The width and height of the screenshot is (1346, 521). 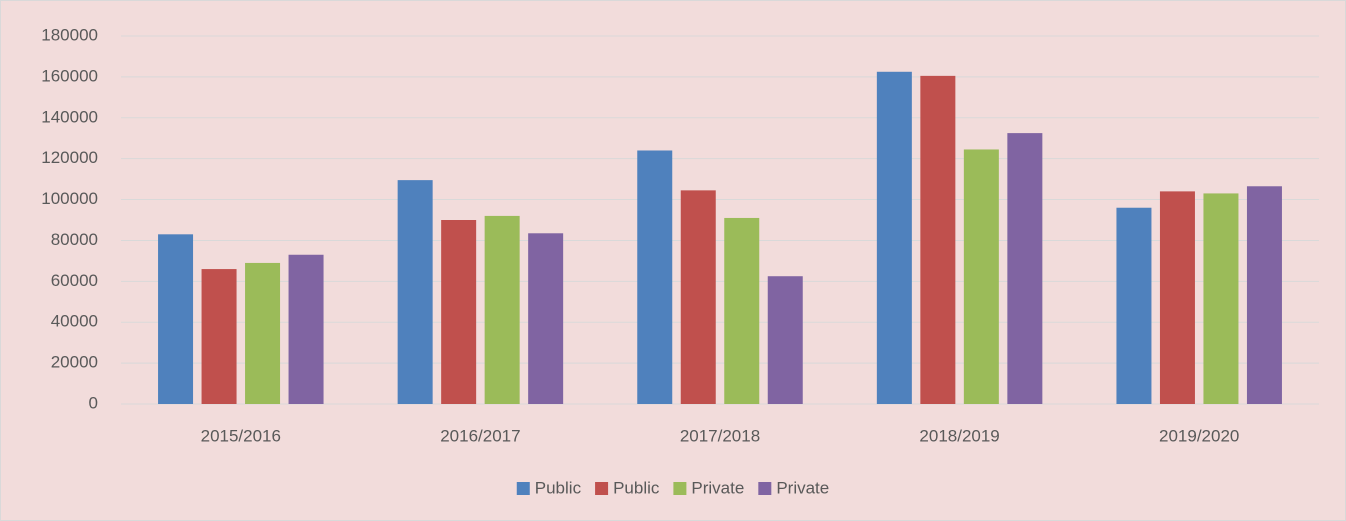 What do you see at coordinates (69, 116) in the screenshot?
I see `y-tick-label: 140000` at bounding box center [69, 116].